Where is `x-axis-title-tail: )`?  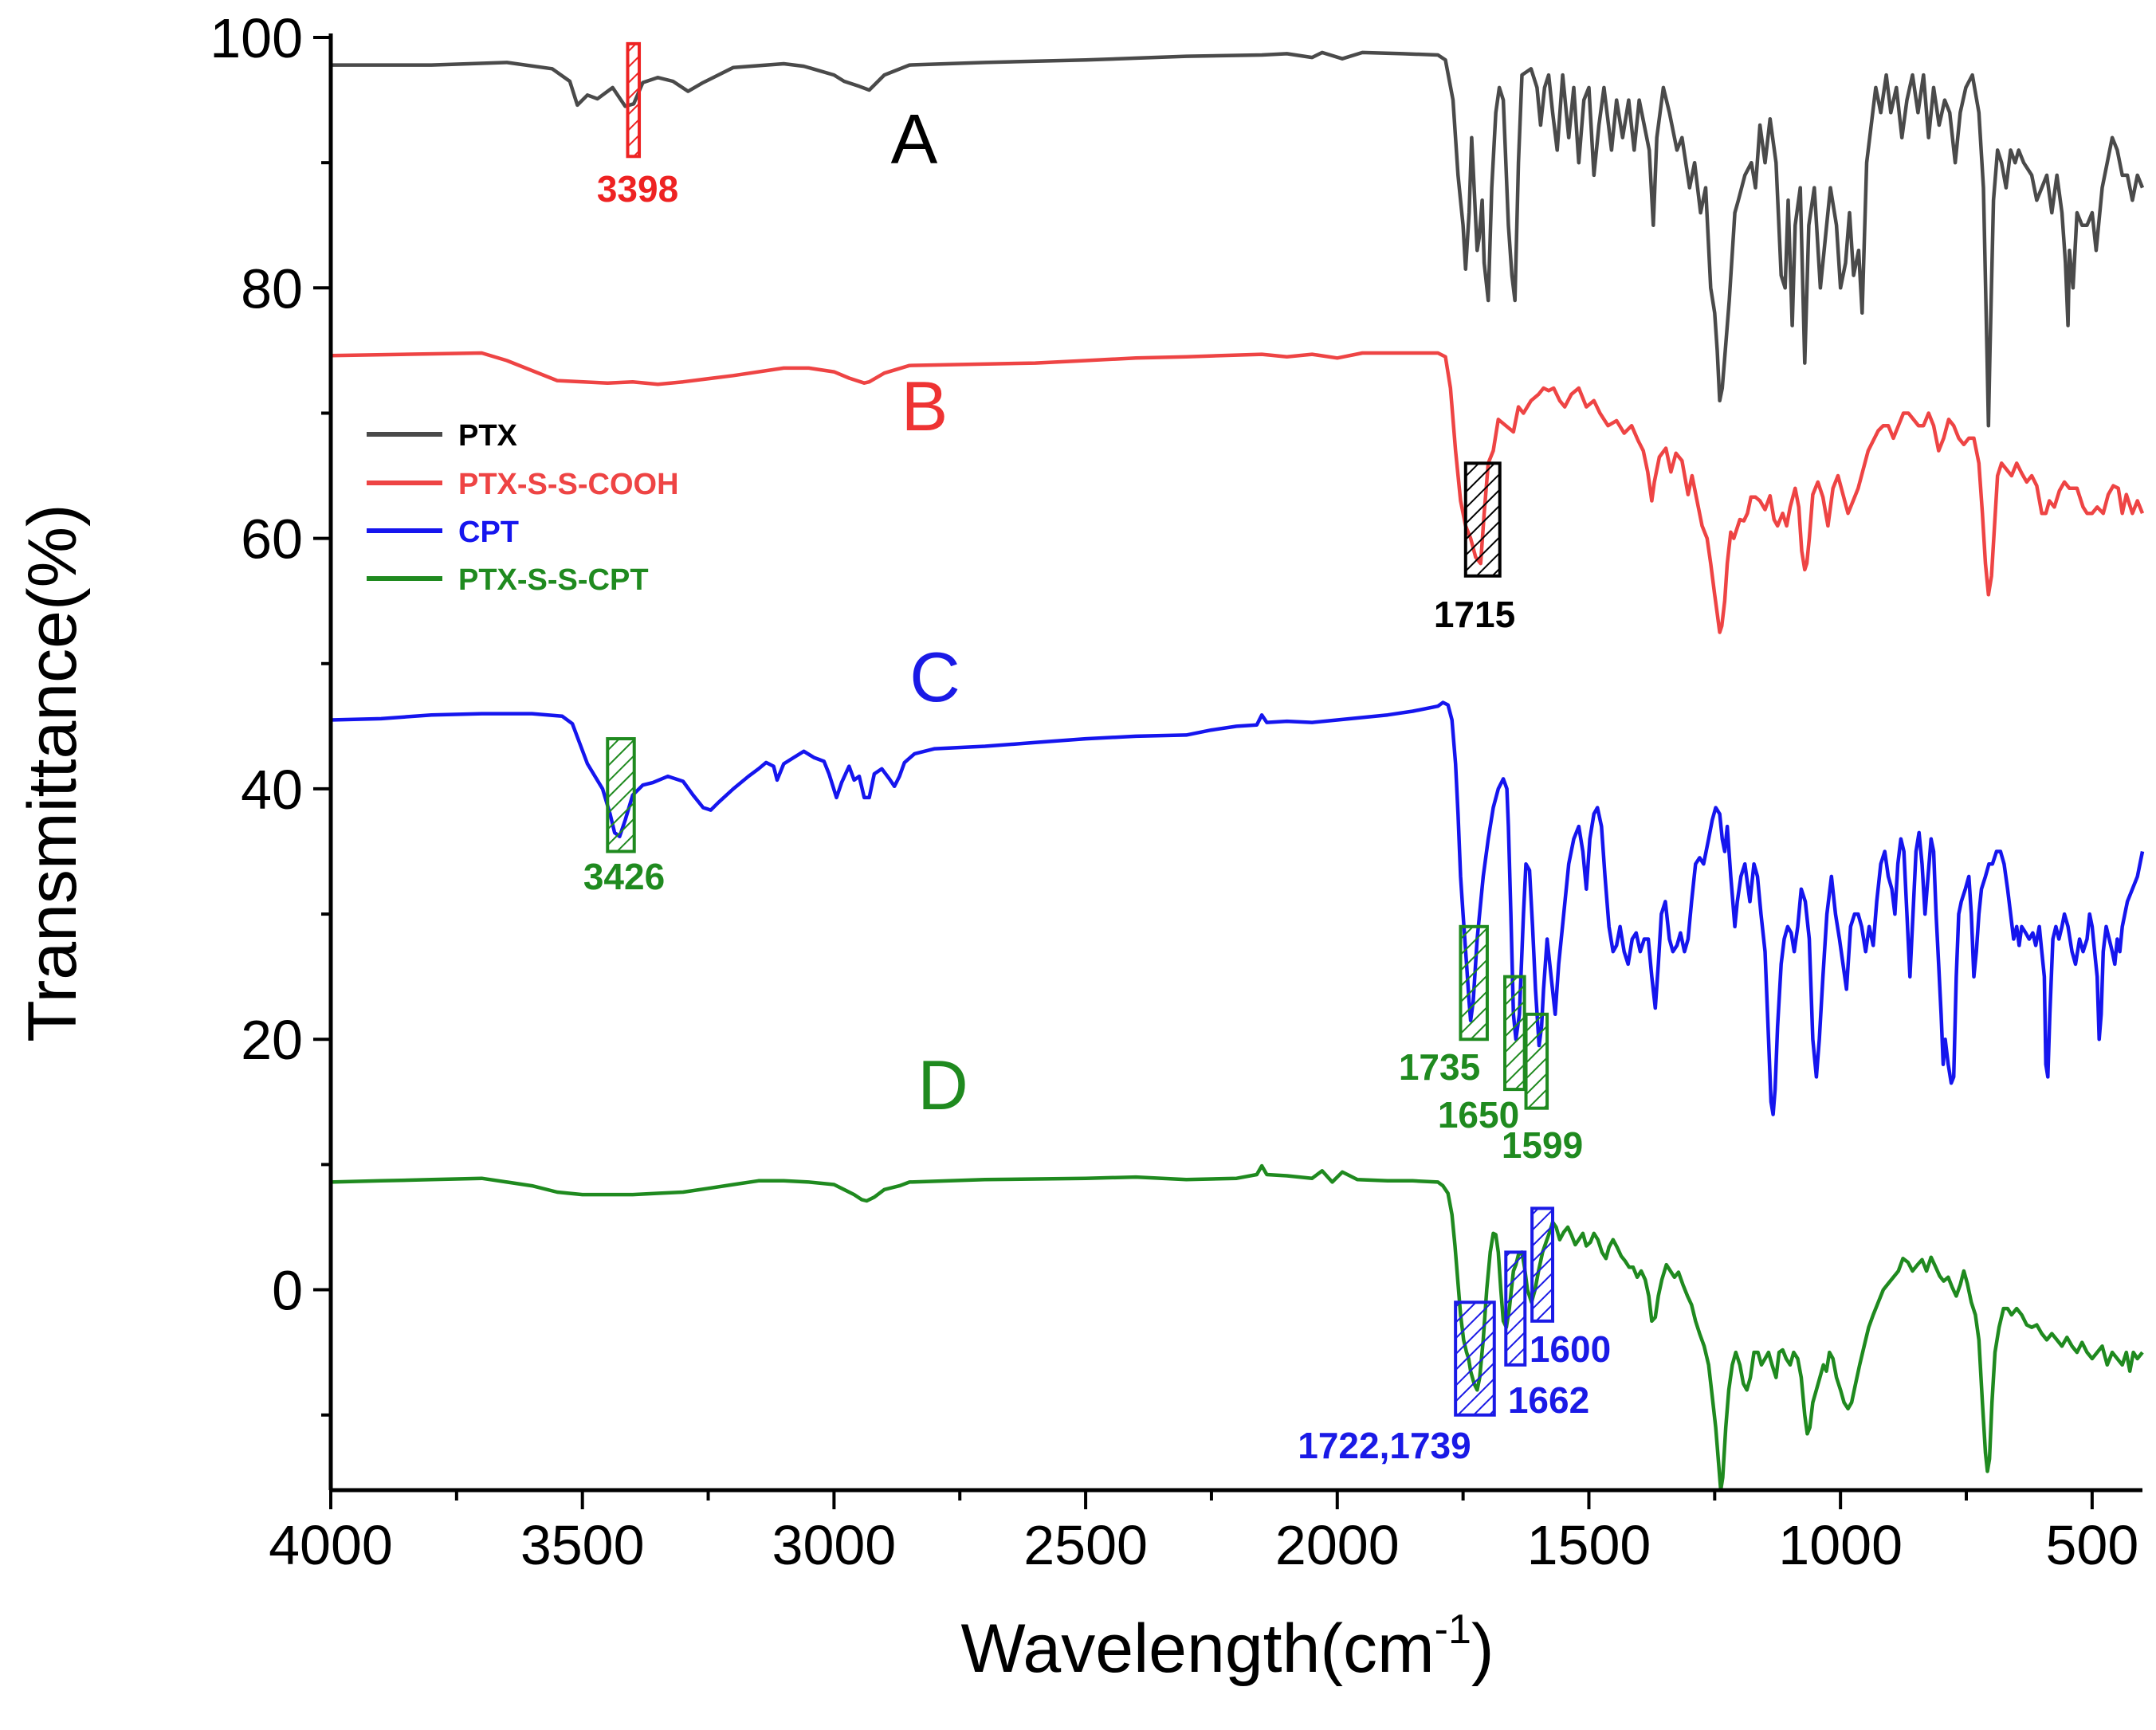
x-axis-title-tail: ) is located at coordinates (1482, 1648).